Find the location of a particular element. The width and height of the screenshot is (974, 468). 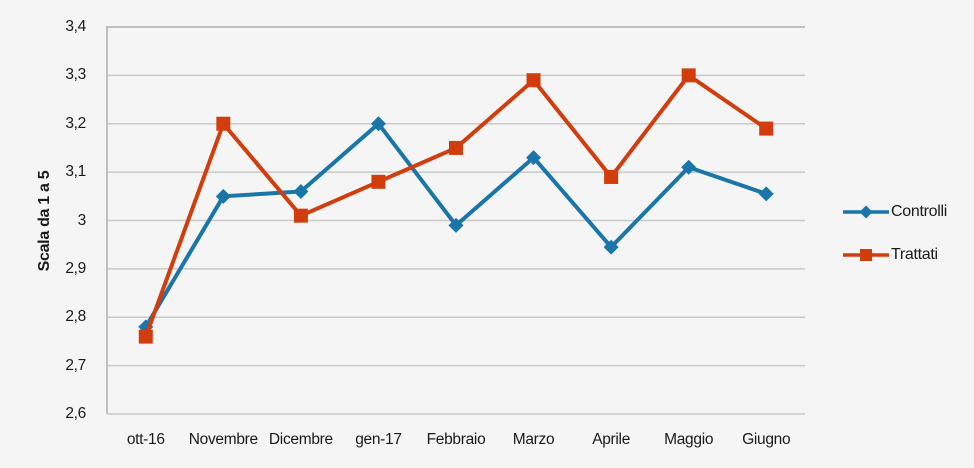

x-axis-label: gen-17 is located at coordinates (378, 439).